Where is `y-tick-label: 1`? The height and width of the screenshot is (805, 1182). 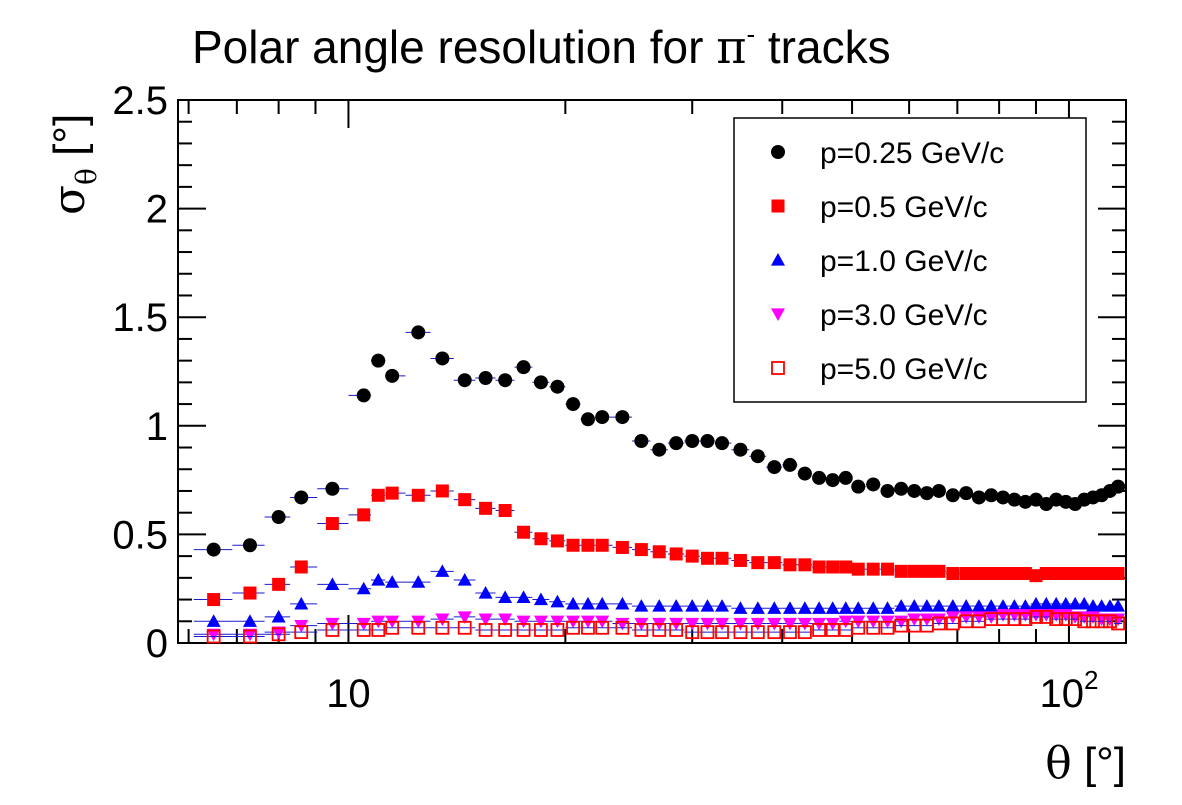 y-tick-label: 1 is located at coordinates (157, 427).